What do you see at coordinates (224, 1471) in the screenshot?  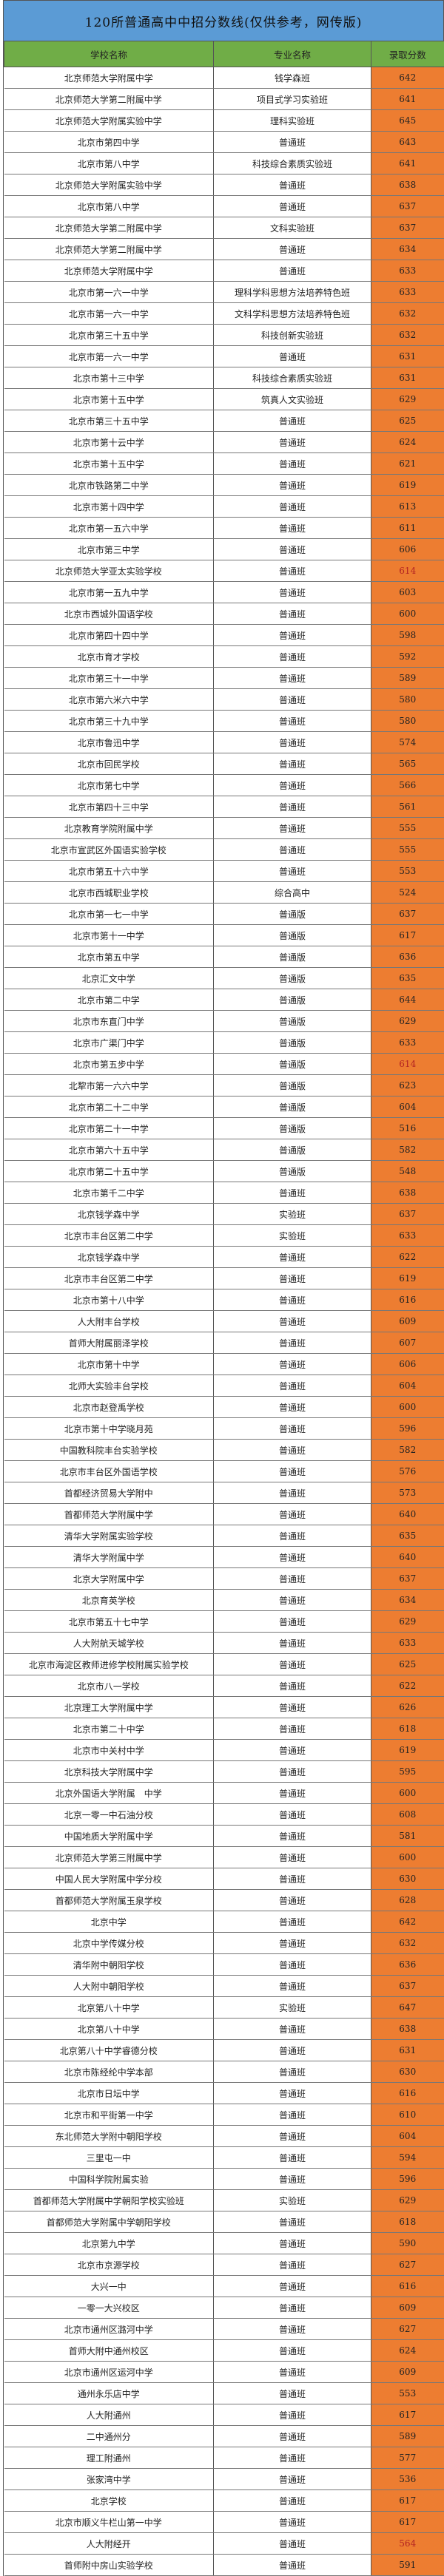 I see `table-row: 北京市丰台区外国语学校 普通班 576` at bounding box center [224, 1471].